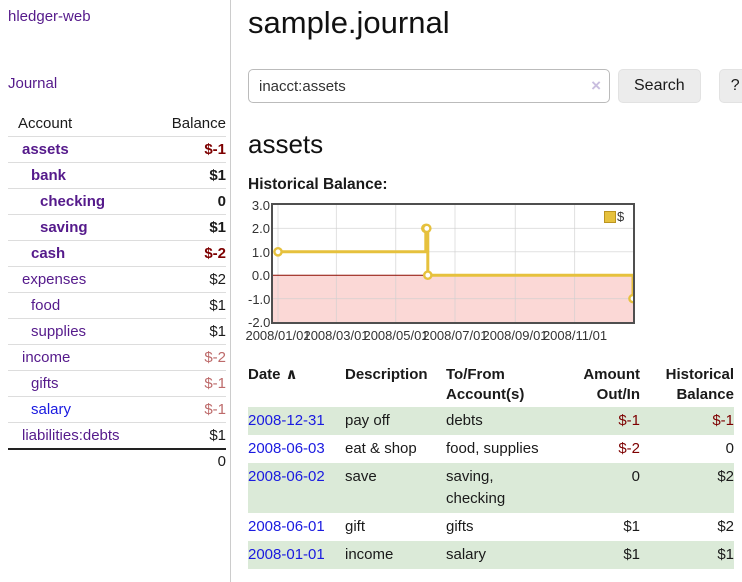 This screenshot has width=742, height=582. What do you see at coordinates (621, 216) in the screenshot?
I see `legend-series-label: $` at bounding box center [621, 216].